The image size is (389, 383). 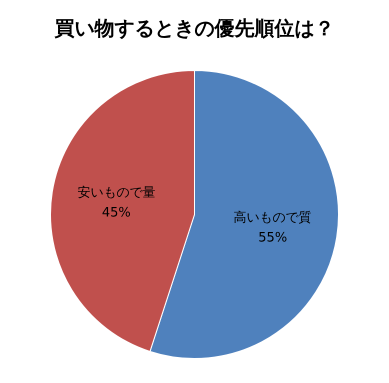 I want to click on data-label: 45%, so click(x=116, y=212).